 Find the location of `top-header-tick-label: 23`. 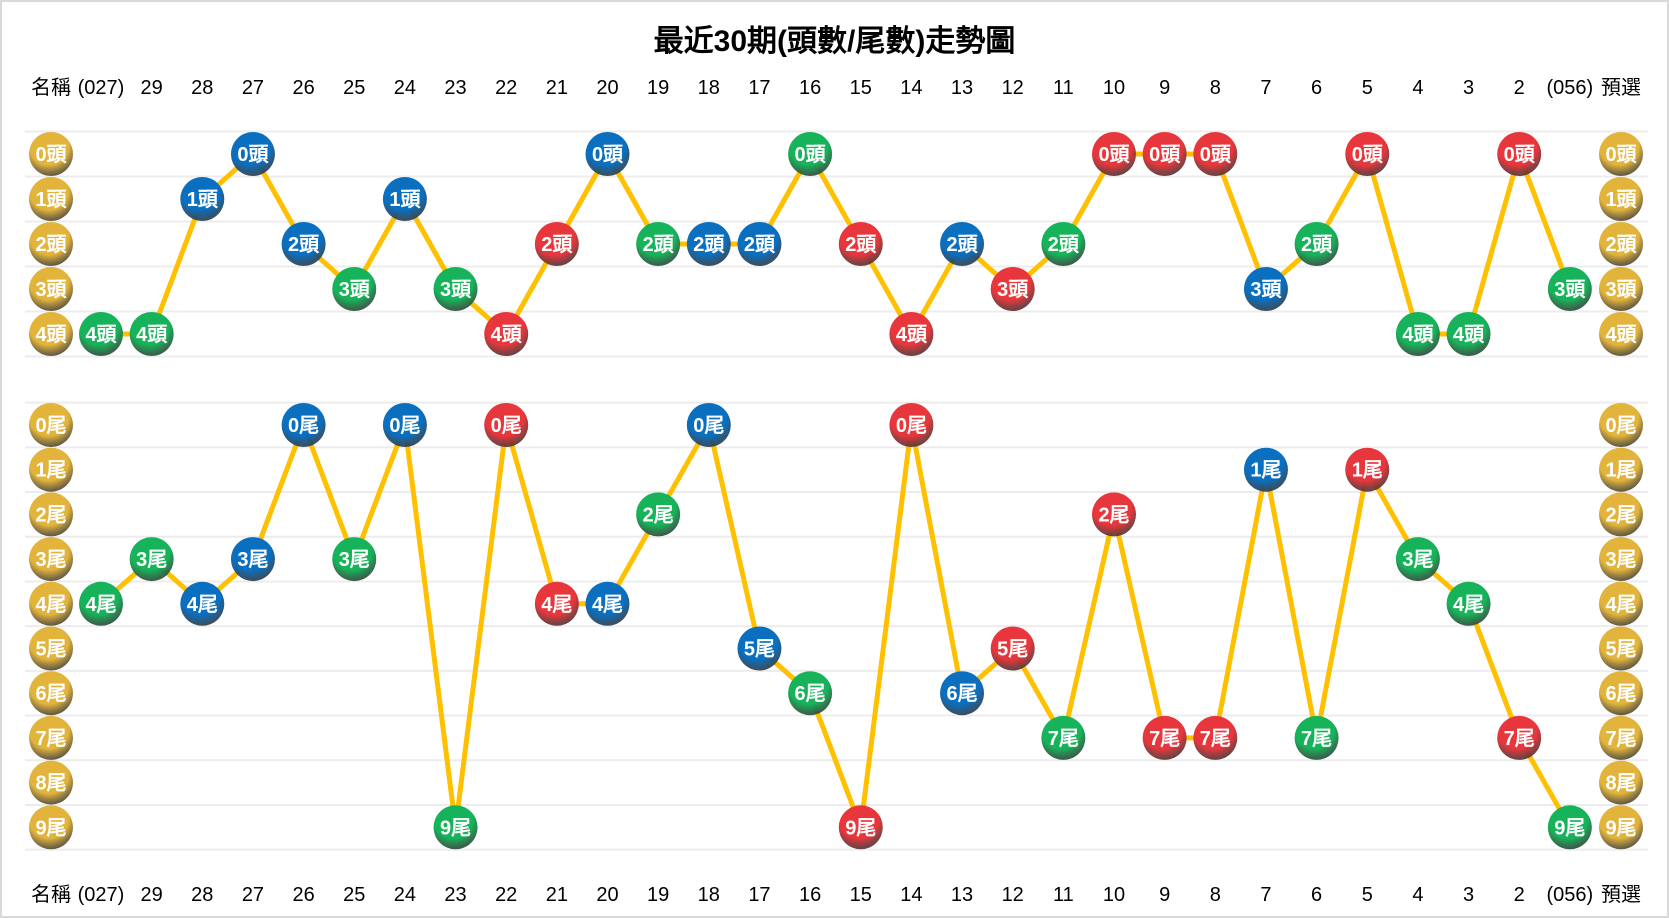

top-header-tick-label: 23 is located at coordinates (455, 88).